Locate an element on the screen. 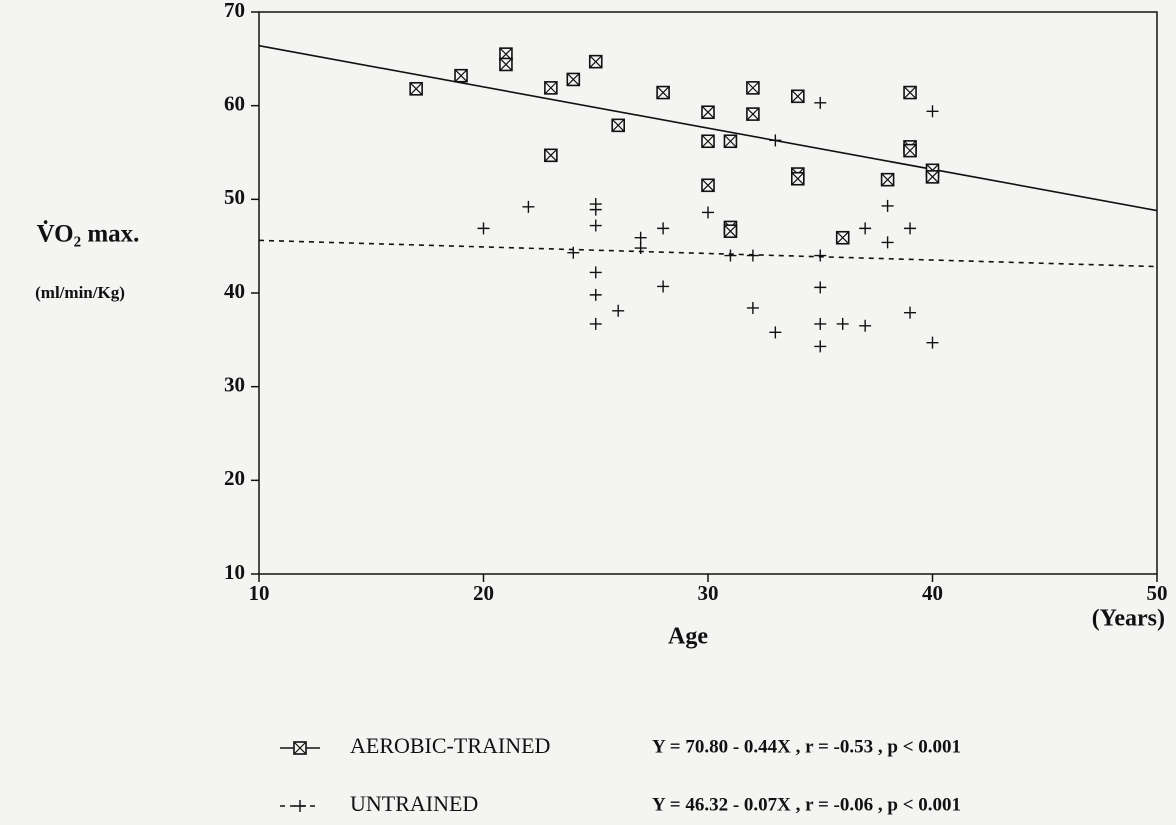  x-tick-label: 20 is located at coordinates (483, 593).